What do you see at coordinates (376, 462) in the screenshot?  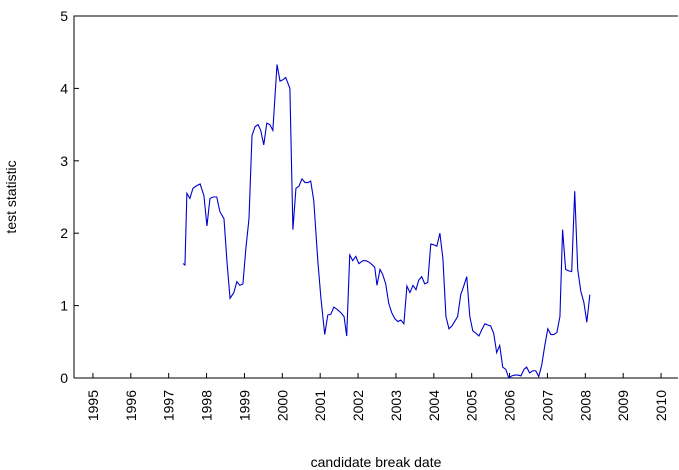 I see `x-axis-title: candidate break date` at bounding box center [376, 462].